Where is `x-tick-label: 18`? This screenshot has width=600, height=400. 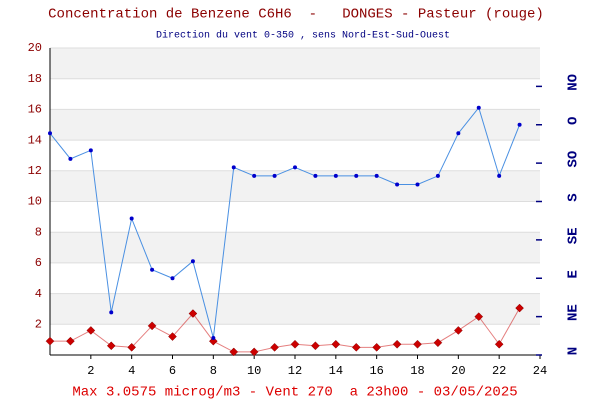
x-tick-label: 18 is located at coordinates (417, 371).